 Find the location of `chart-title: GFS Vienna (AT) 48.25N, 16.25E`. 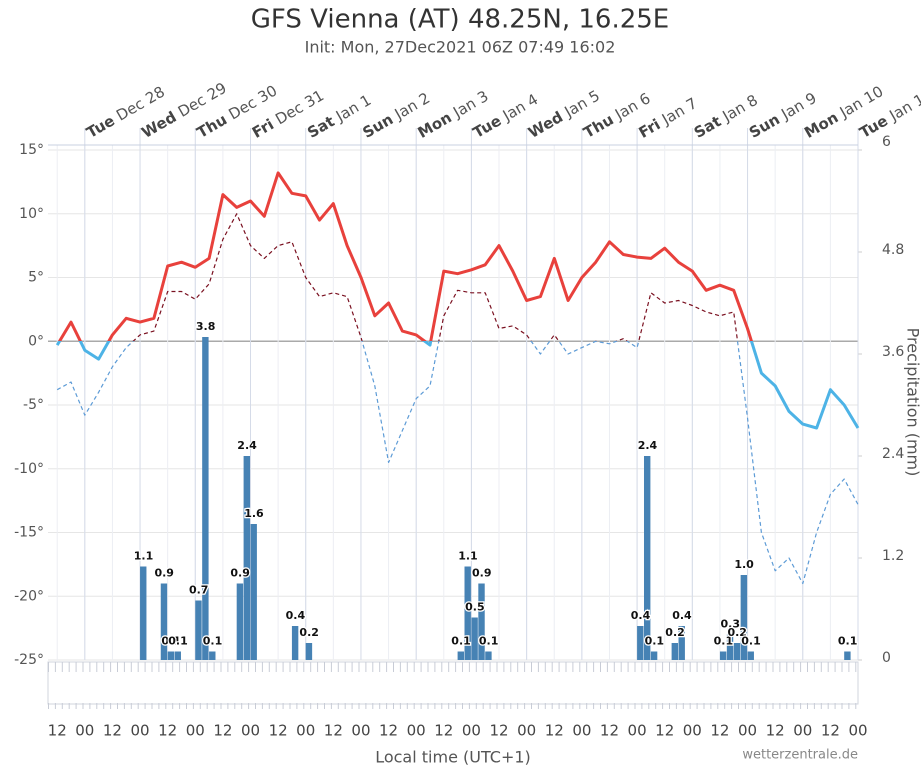

chart-title: GFS Vienna (AT) 48.25N, 16.25E is located at coordinates (460, 20).